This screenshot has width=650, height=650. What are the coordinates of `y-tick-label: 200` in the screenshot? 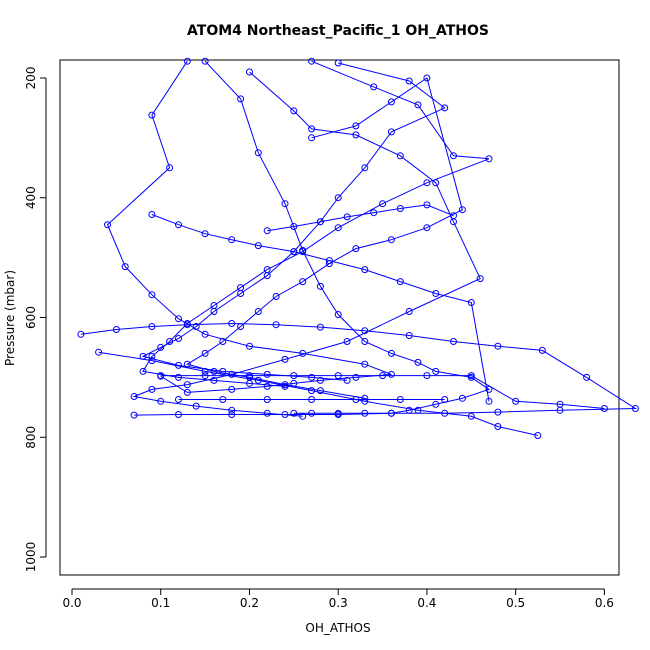 It's located at (31, 78).